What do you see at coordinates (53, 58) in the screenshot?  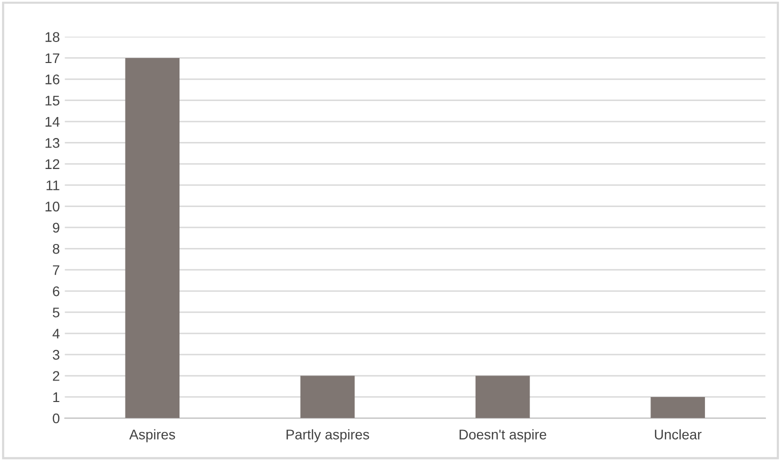 I see `y-tick-label: 17` at bounding box center [53, 58].